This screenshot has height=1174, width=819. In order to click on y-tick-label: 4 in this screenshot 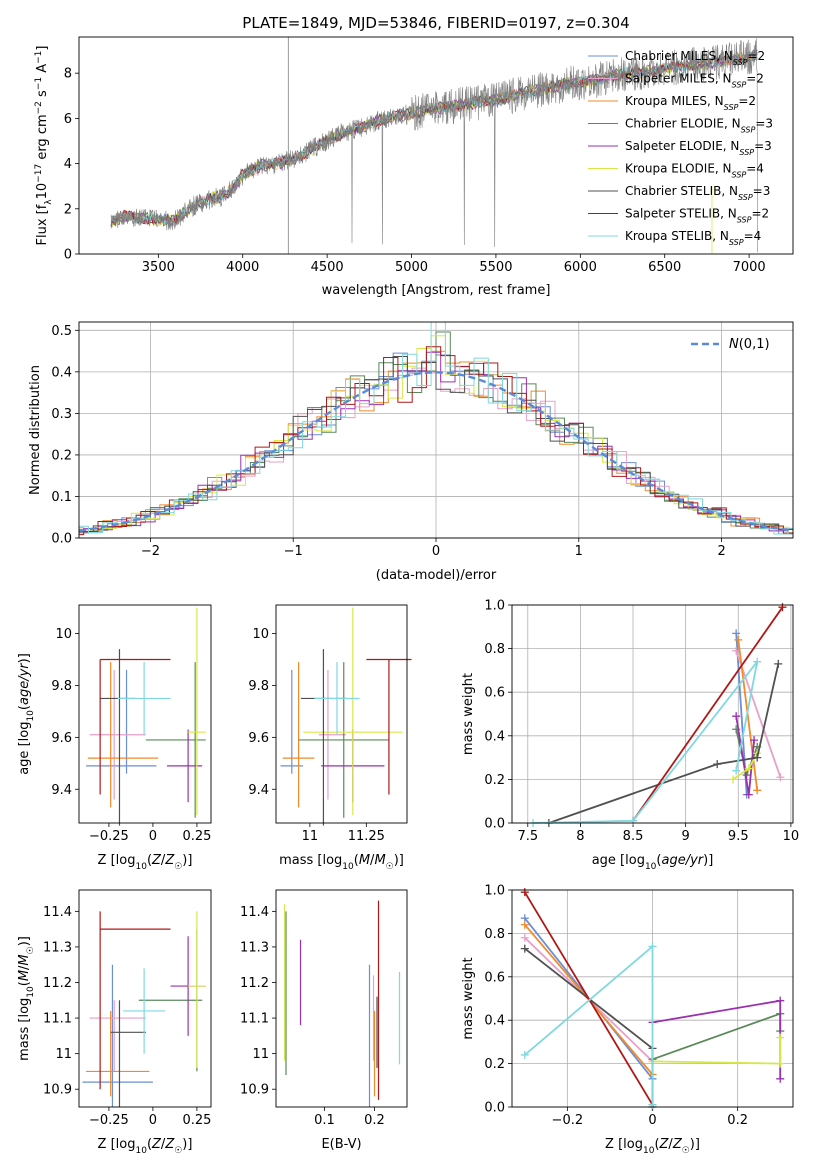, I will do `click(68, 164)`.